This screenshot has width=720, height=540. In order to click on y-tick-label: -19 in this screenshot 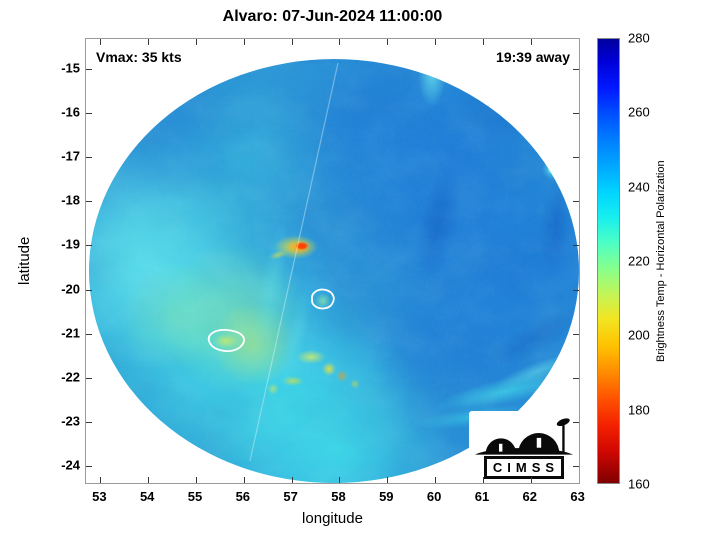, I will do `click(70, 244)`.